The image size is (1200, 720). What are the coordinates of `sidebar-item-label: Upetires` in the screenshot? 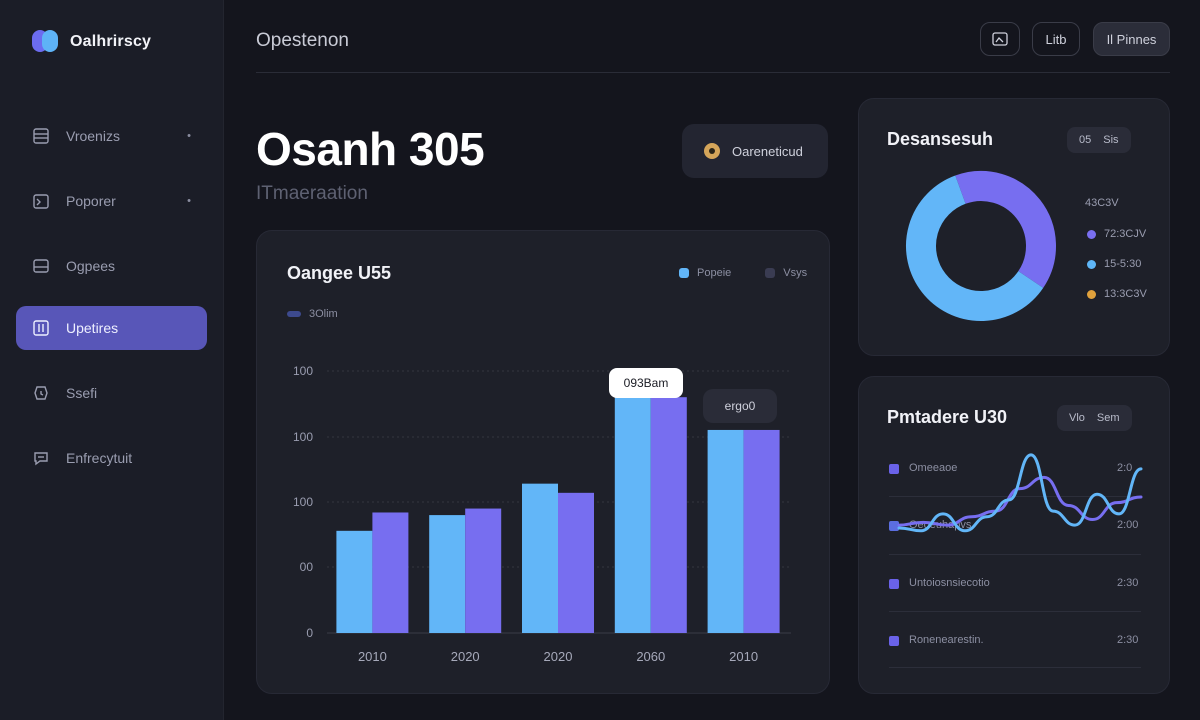 It's located at (92, 328).